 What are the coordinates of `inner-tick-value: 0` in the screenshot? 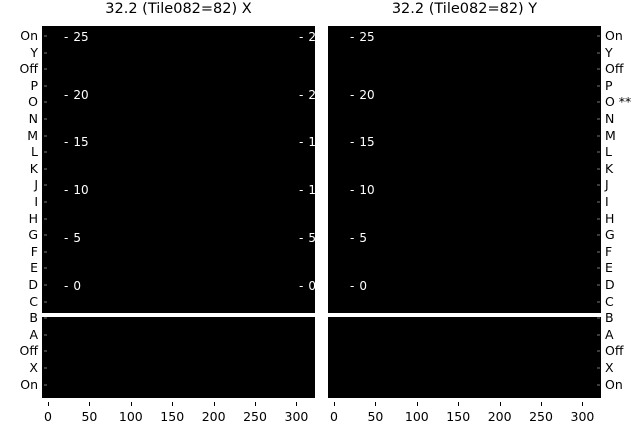 It's located at (363, 286).